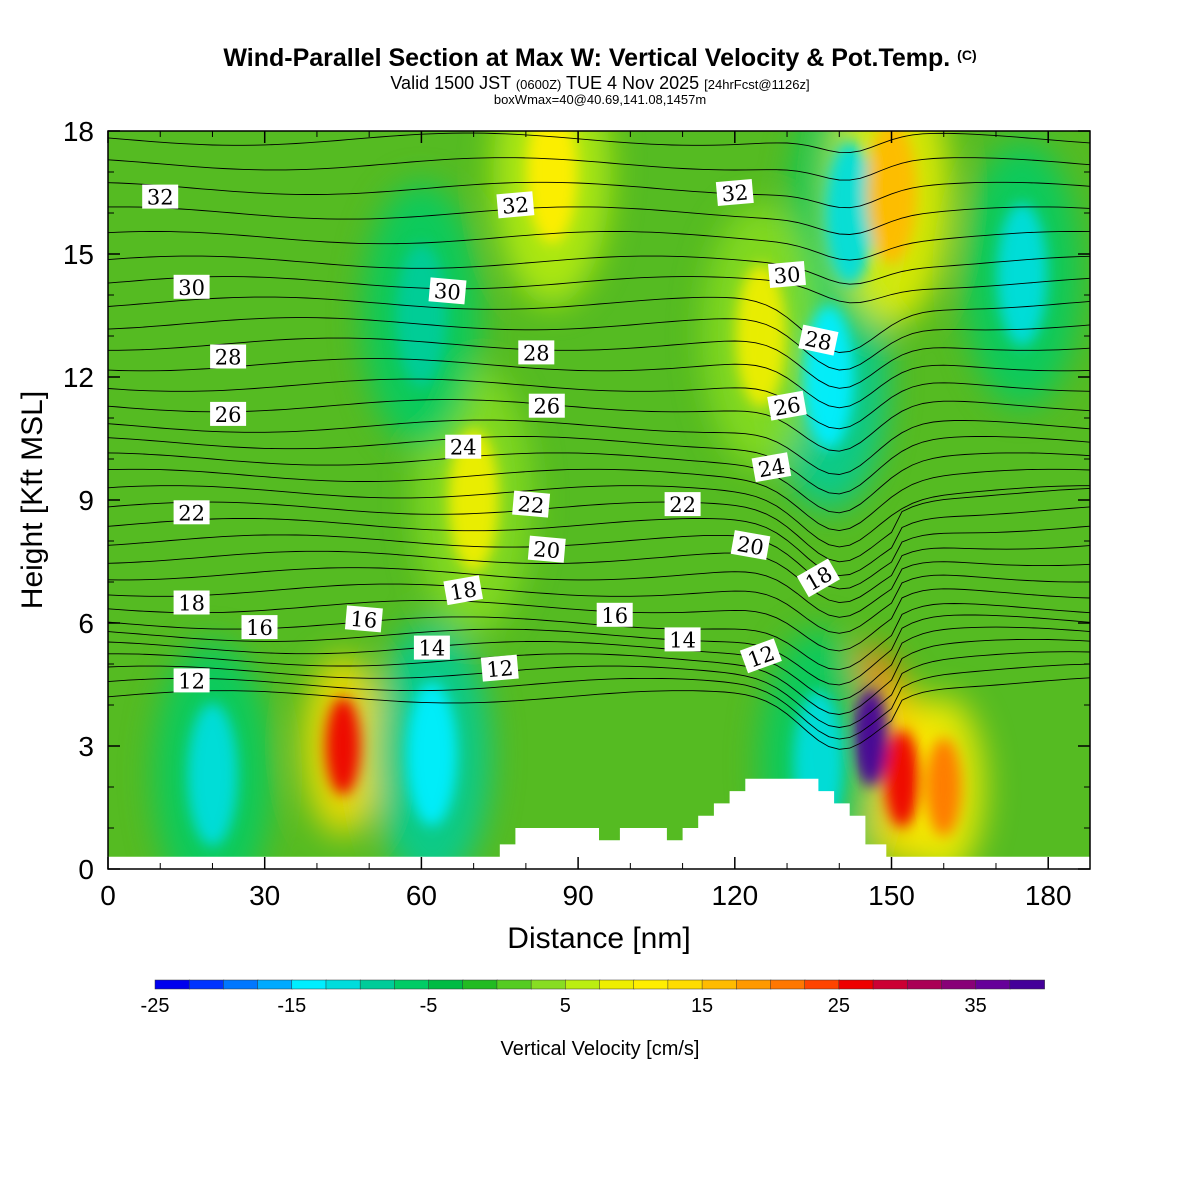 The width and height of the screenshot is (1200, 1200). What do you see at coordinates (598, 938) in the screenshot?
I see `x-axis-label: Distance [nm]` at bounding box center [598, 938].